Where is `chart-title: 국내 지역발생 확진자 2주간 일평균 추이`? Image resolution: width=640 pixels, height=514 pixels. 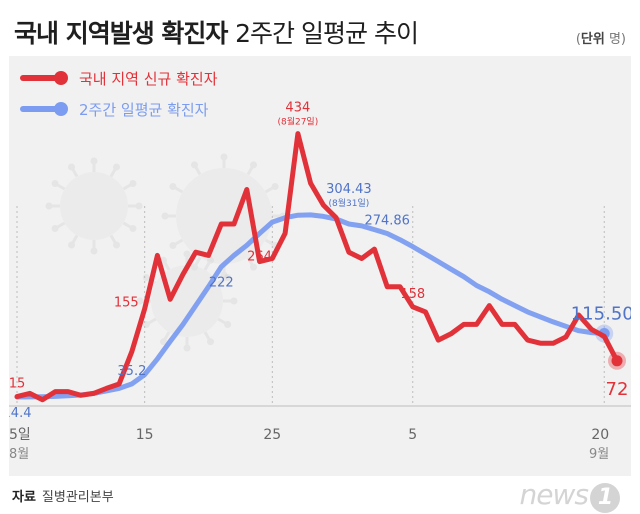 chart-title: 국내 지역발생 확진자 2주간 일평균 추이 is located at coordinates (216, 32).